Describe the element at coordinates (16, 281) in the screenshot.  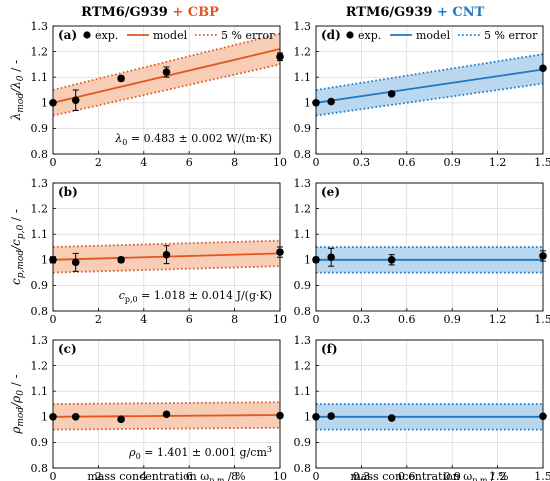
I see `y-axis-label-main: c` at that location.